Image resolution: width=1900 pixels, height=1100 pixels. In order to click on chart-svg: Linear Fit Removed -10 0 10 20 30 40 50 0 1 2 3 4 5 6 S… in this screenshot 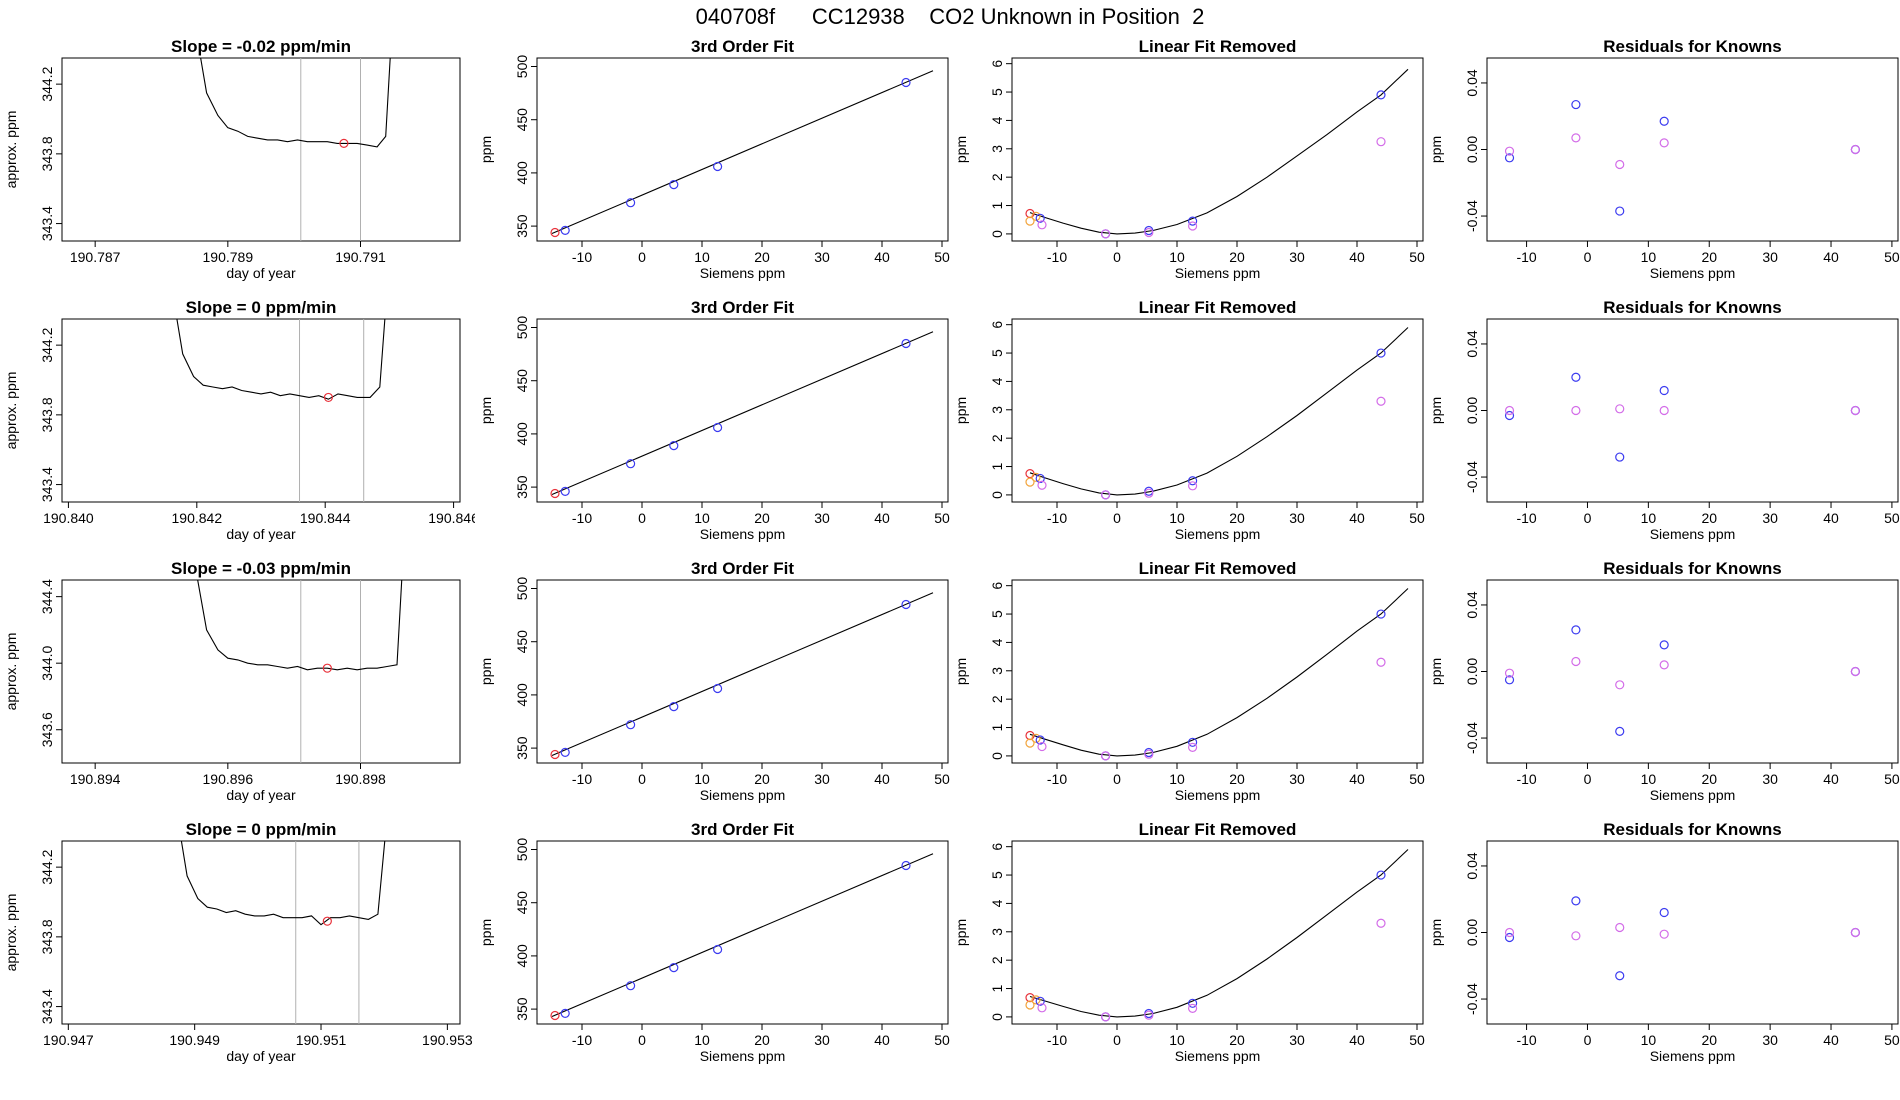, I will do `click(1189, 681)`.